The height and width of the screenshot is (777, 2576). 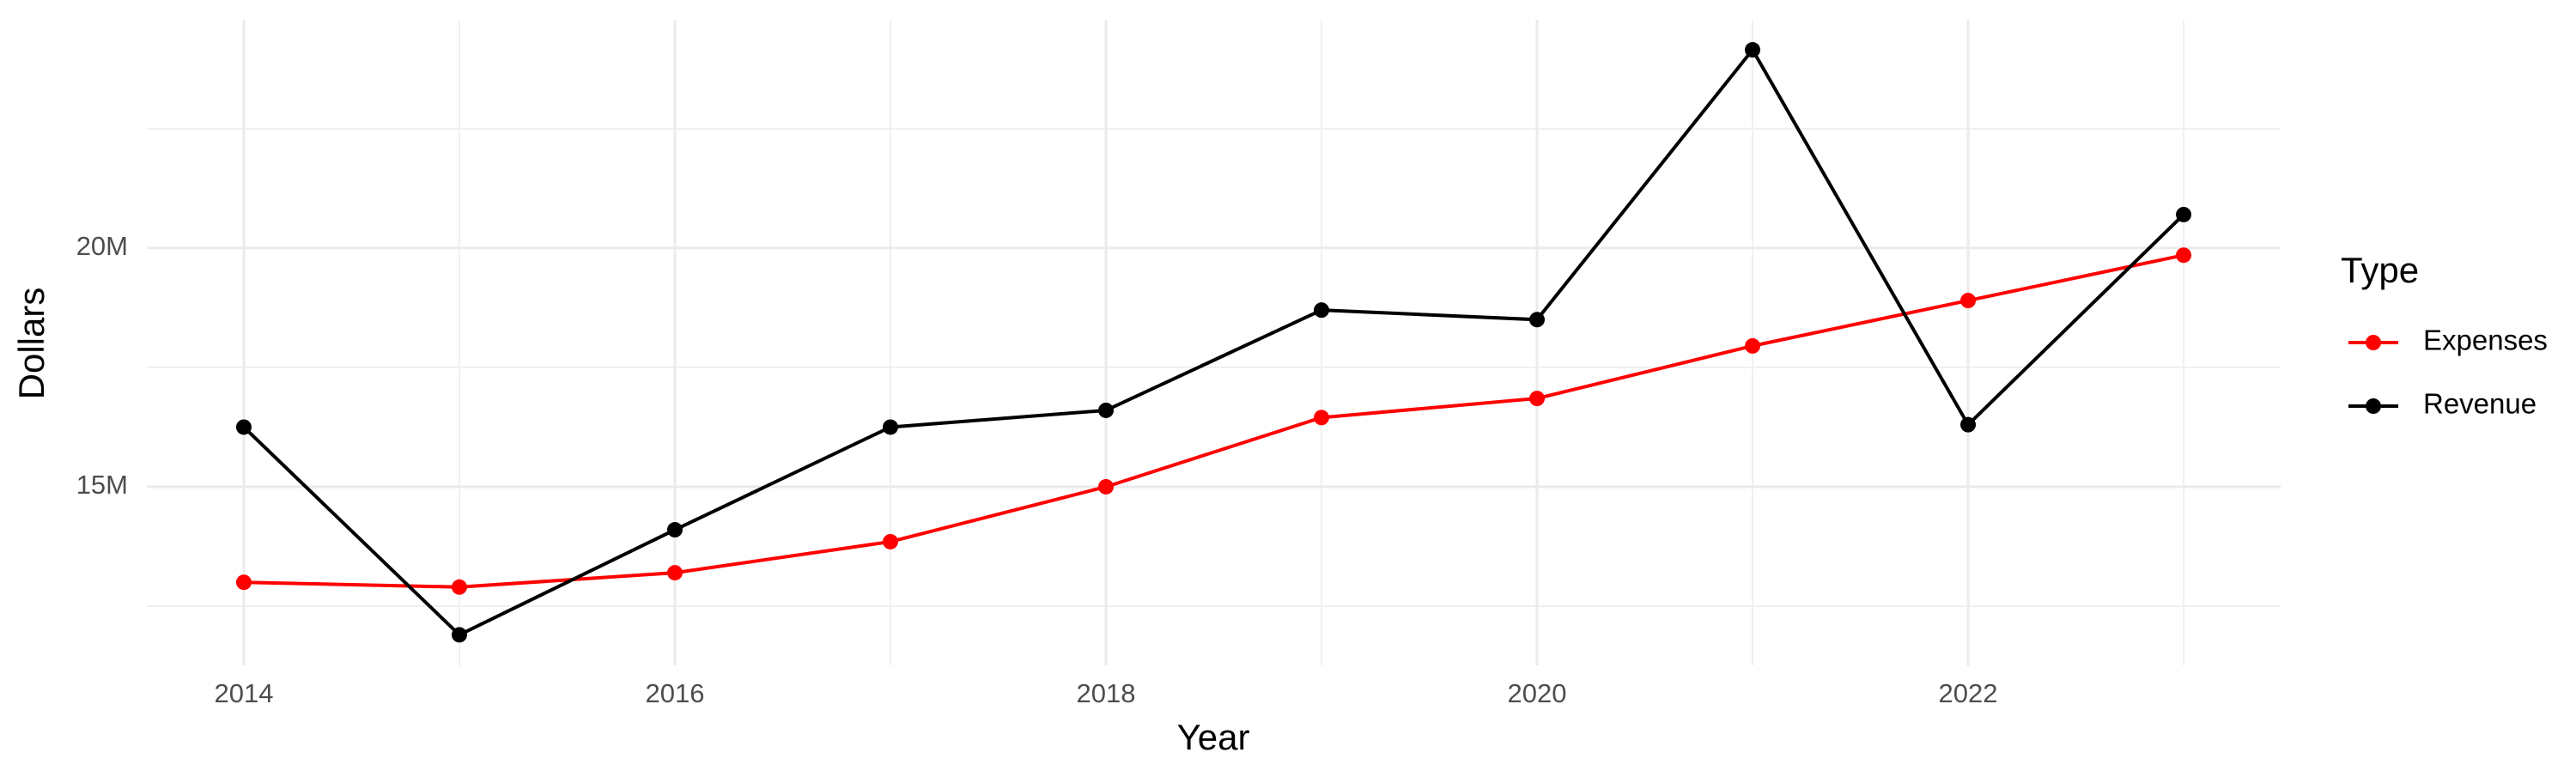 What do you see at coordinates (2480, 404) in the screenshot?
I see `legend-label: Revenue` at bounding box center [2480, 404].